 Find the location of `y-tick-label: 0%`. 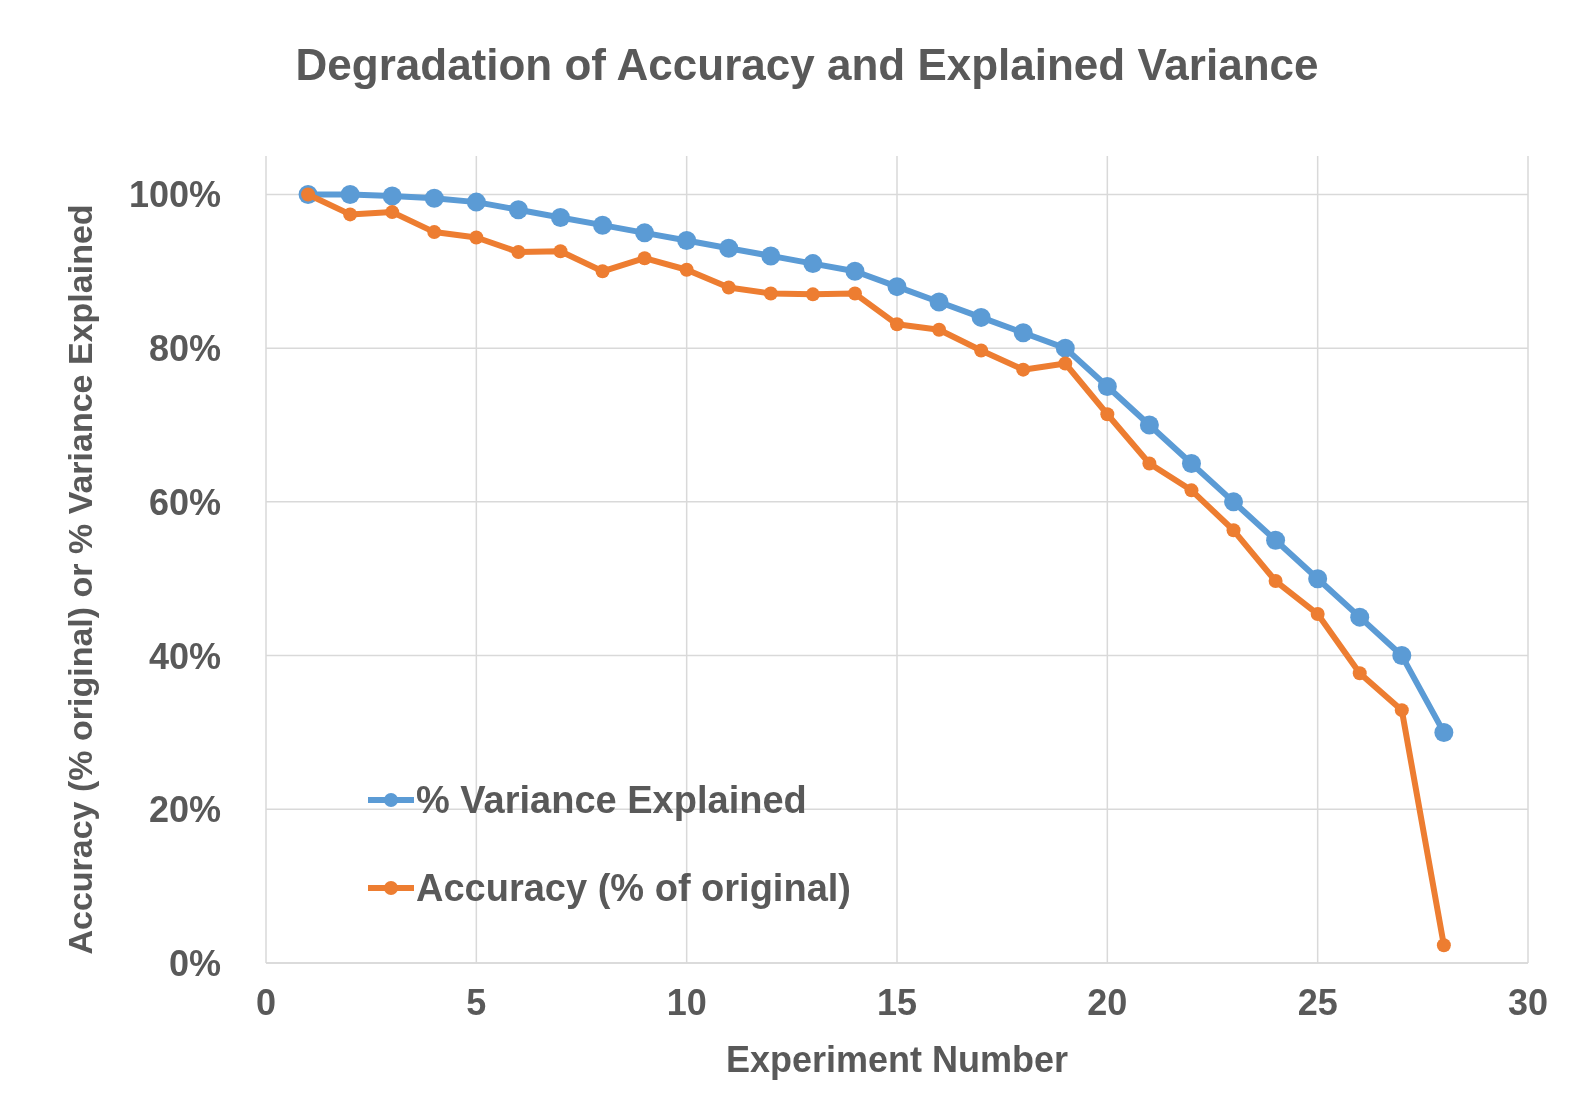

y-tick-label: 0% is located at coordinates (194, 963).